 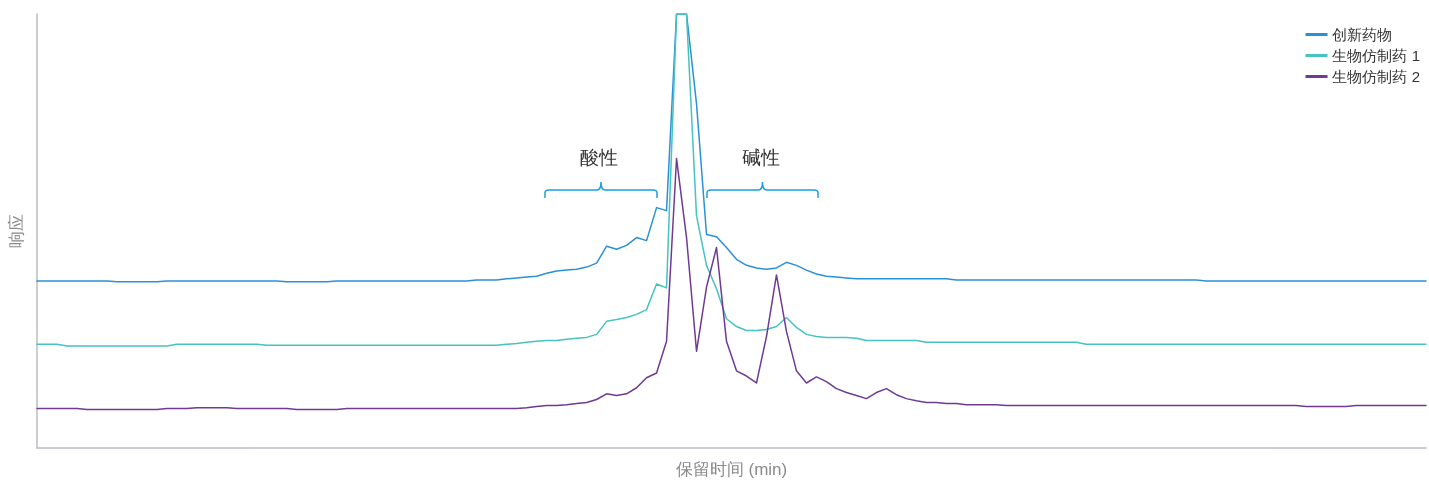 What do you see at coordinates (16, 231) in the screenshot?
I see `y-axis-title: 响应` at bounding box center [16, 231].